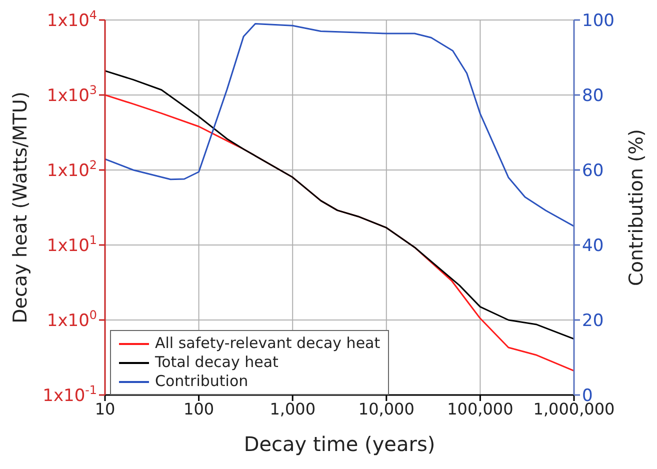 The width and height of the screenshot is (657, 469). I want to click on legend-label: Contribution, so click(201, 381).